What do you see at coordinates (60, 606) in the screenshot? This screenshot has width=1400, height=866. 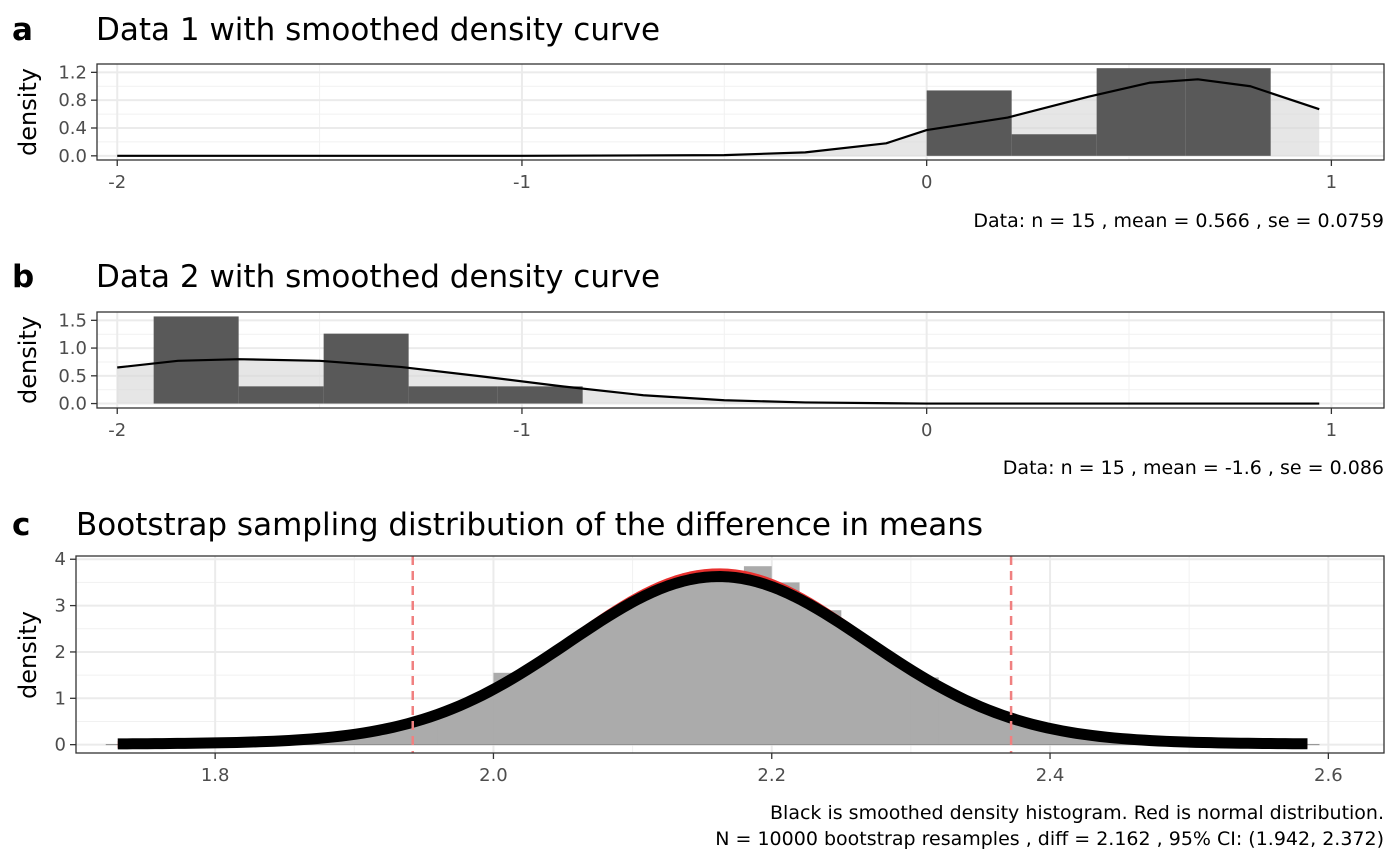 I see `panel-c-ytick-label: 3` at bounding box center [60, 606].